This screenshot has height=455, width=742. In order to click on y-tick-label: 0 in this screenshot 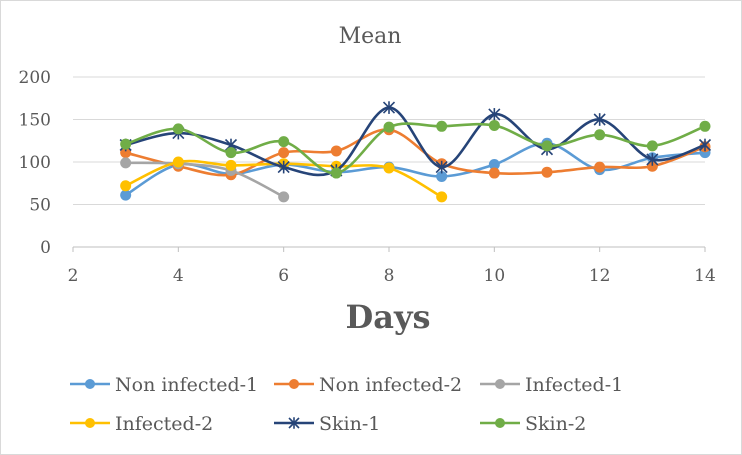, I will do `click(45, 248)`.